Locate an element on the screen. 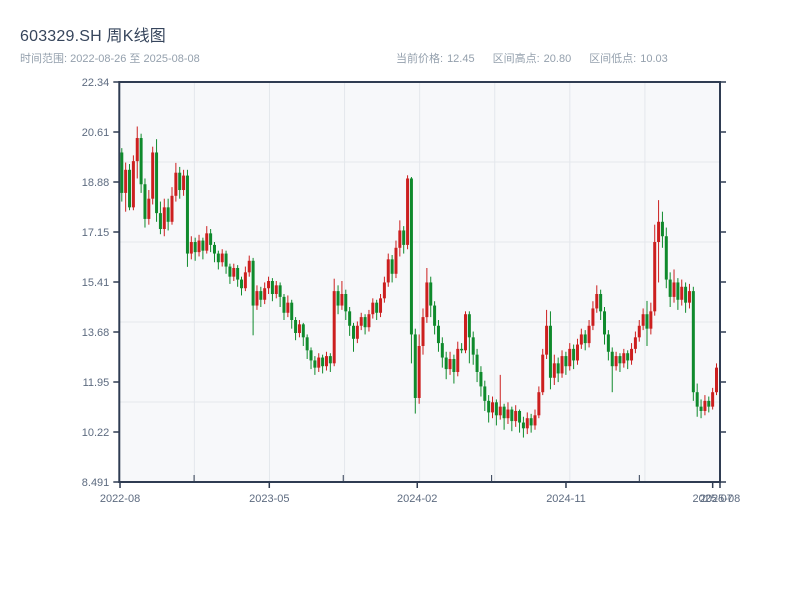 The width and height of the screenshot is (800, 605). stat-label: 区间高点: is located at coordinates (516, 59).